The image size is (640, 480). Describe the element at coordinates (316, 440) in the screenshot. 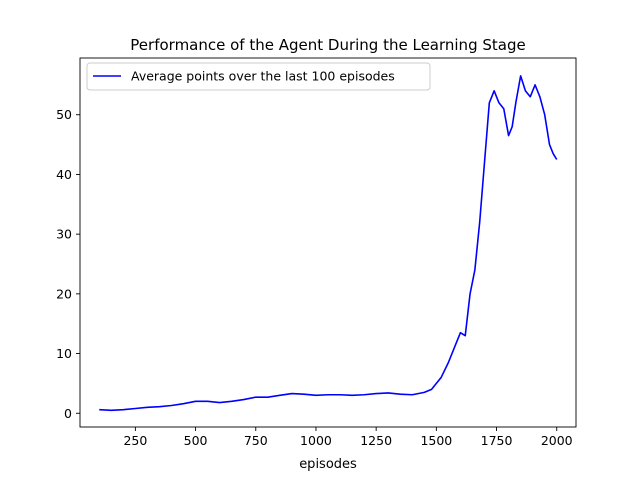

I see `x-tick-label: 1000` at that location.